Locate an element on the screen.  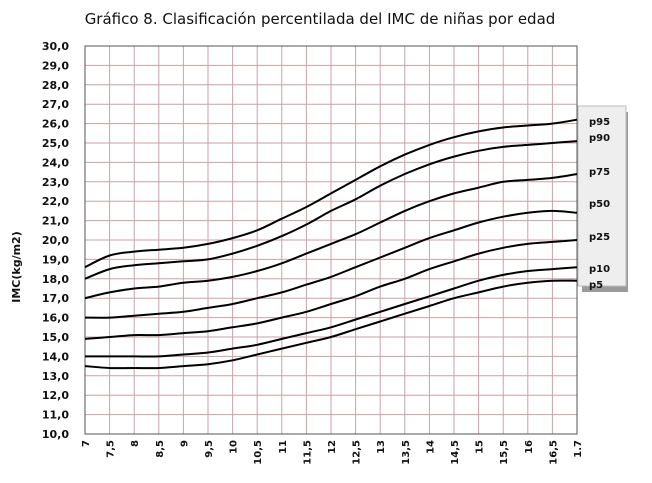
legend-label-p90: p90 is located at coordinates (599, 138).